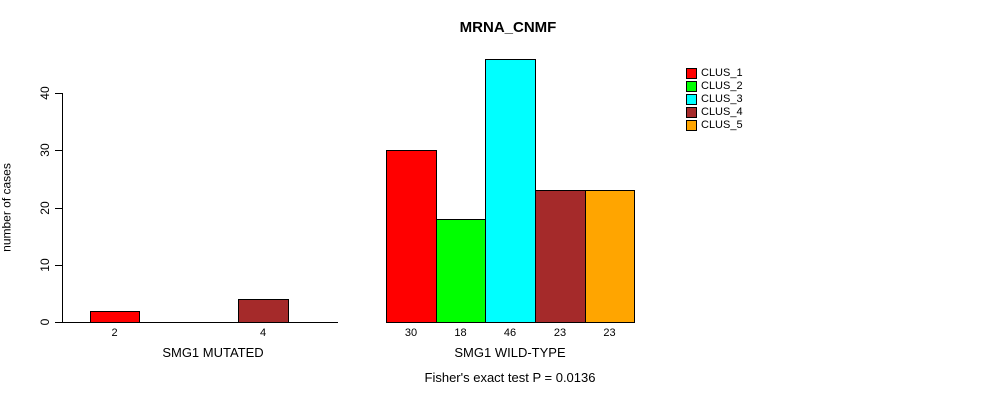 Image resolution: width=990 pixels, height=400 pixels. What do you see at coordinates (45, 265) in the screenshot?
I see `y-tick-label: 10` at bounding box center [45, 265].